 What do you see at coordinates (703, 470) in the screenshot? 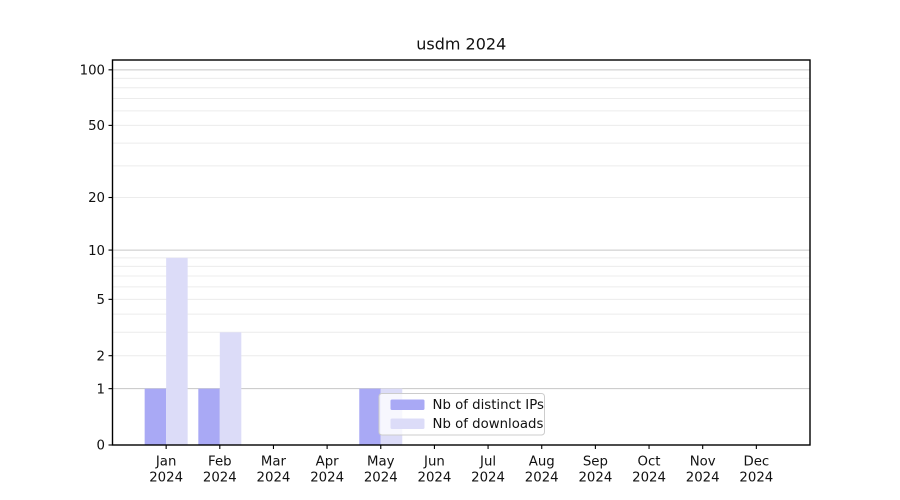
I see `x-tick-label: Nov 2024` at bounding box center [703, 470].